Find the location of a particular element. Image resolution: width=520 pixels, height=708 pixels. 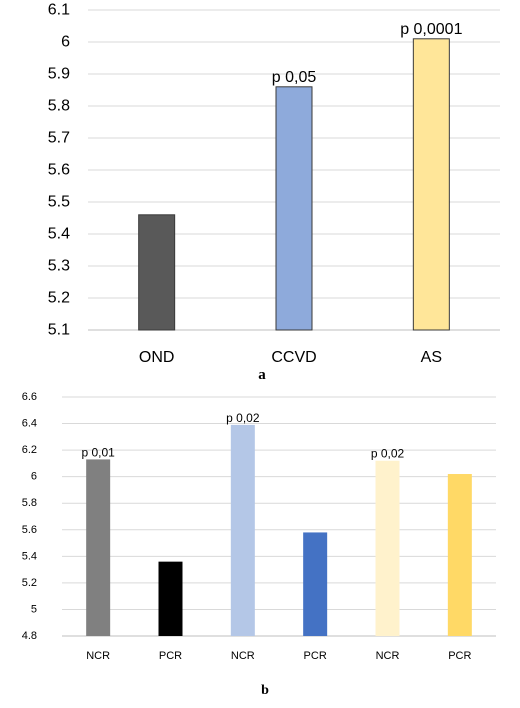

panel-caption: b is located at coordinates (265, 690).